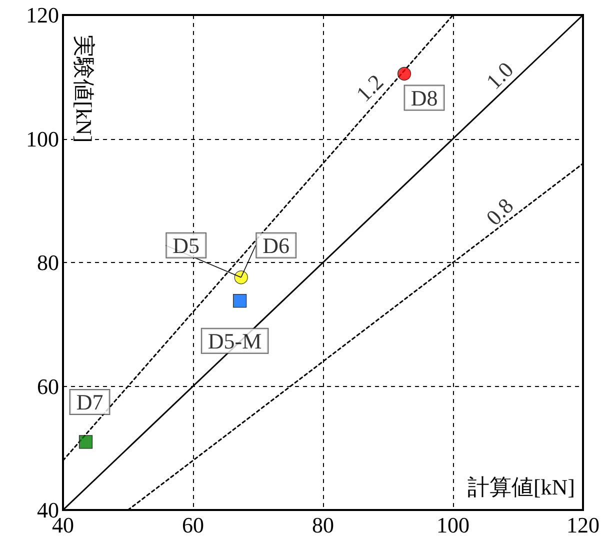 Image resolution: width=612 pixels, height=549 pixels. Describe the element at coordinates (499, 211) in the screenshot. I see `annotation: 0.8` at that location.